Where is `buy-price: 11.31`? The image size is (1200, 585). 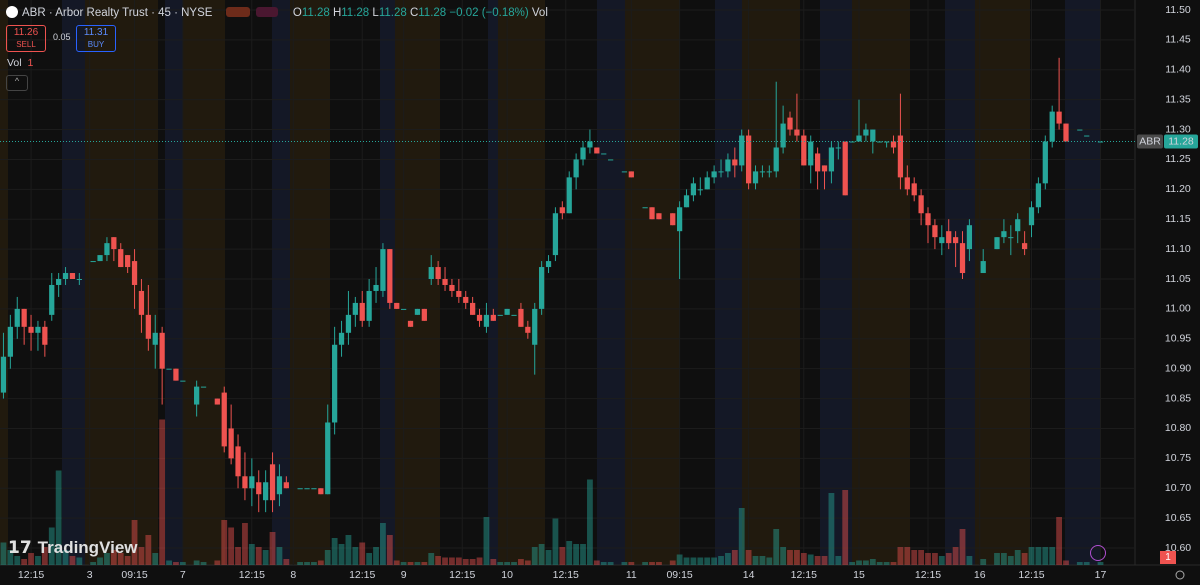
buy-price: 11.31 is located at coordinates (96, 32).